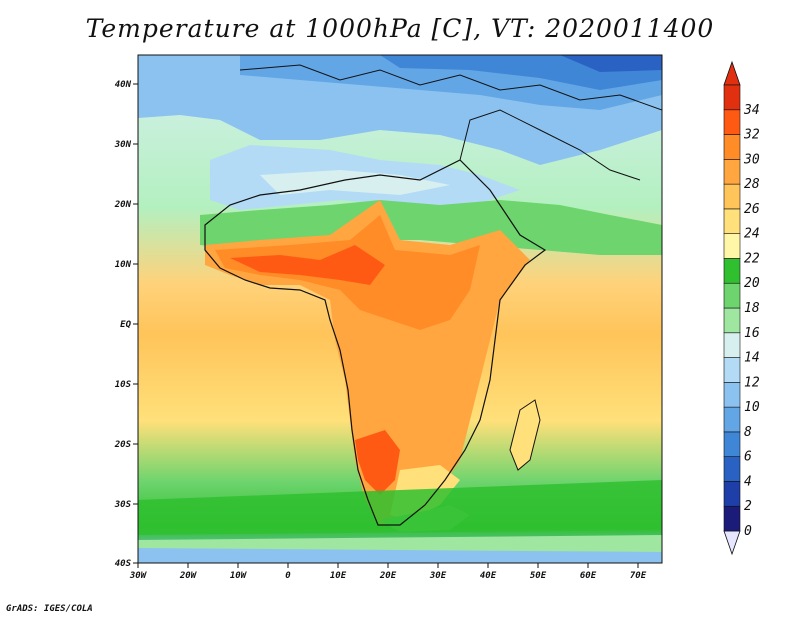 This screenshot has height=618, width=800. Describe the element at coordinates (138, 576) in the screenshot. I see `lon-label-30w: 30W` at that location.